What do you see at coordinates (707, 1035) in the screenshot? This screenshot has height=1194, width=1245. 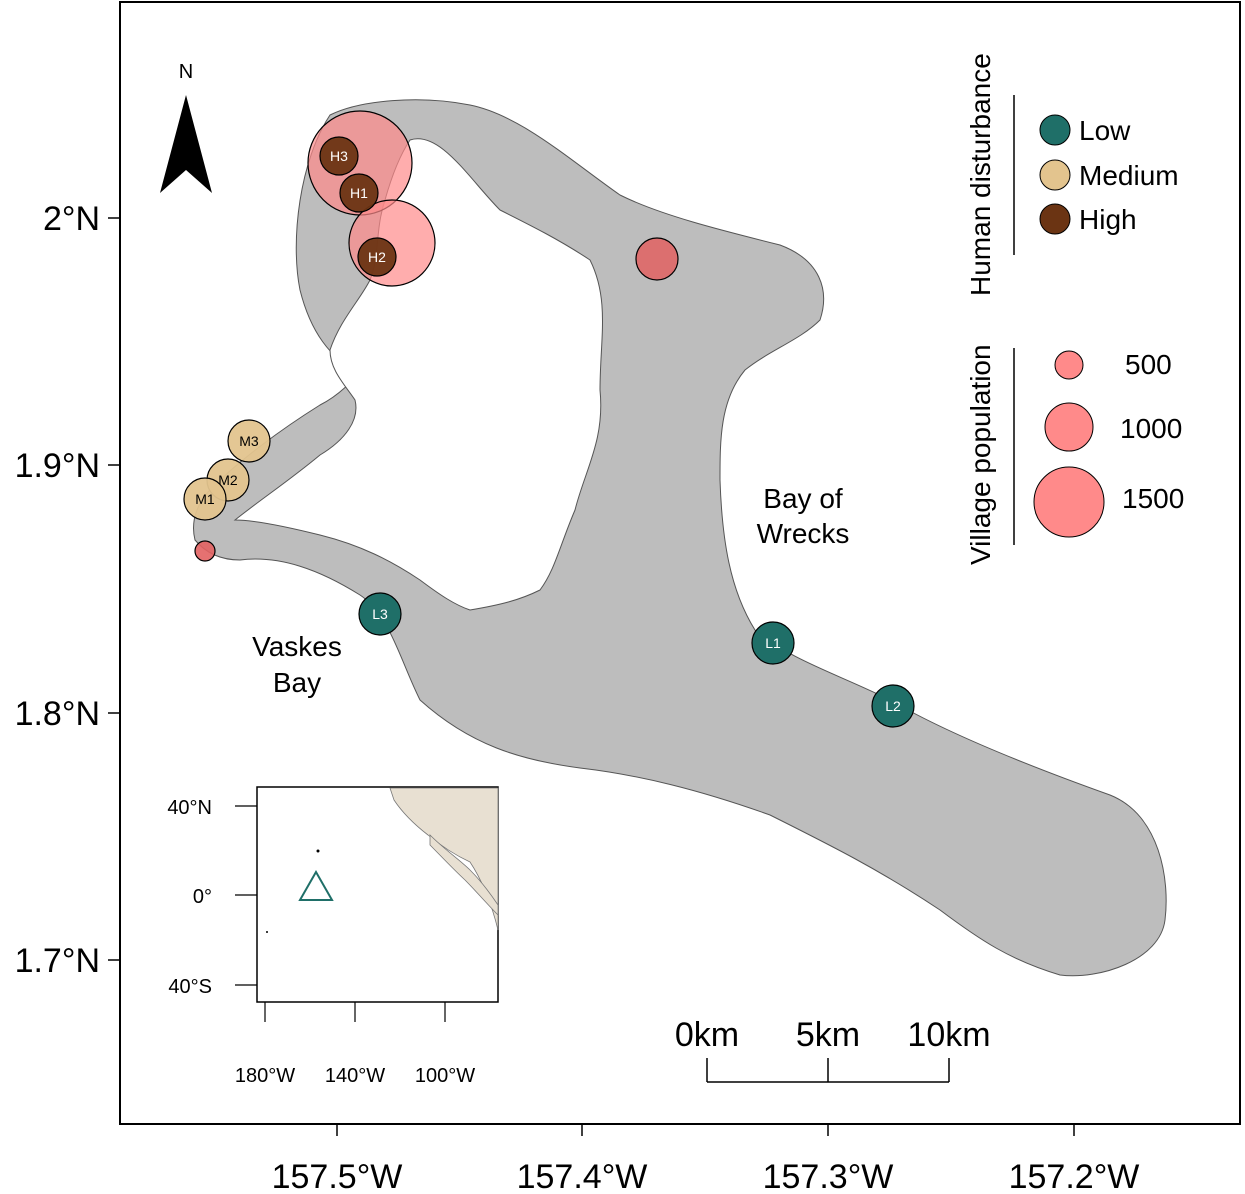 I see `scale-label: 0km` at bounding box center [707, 1035].